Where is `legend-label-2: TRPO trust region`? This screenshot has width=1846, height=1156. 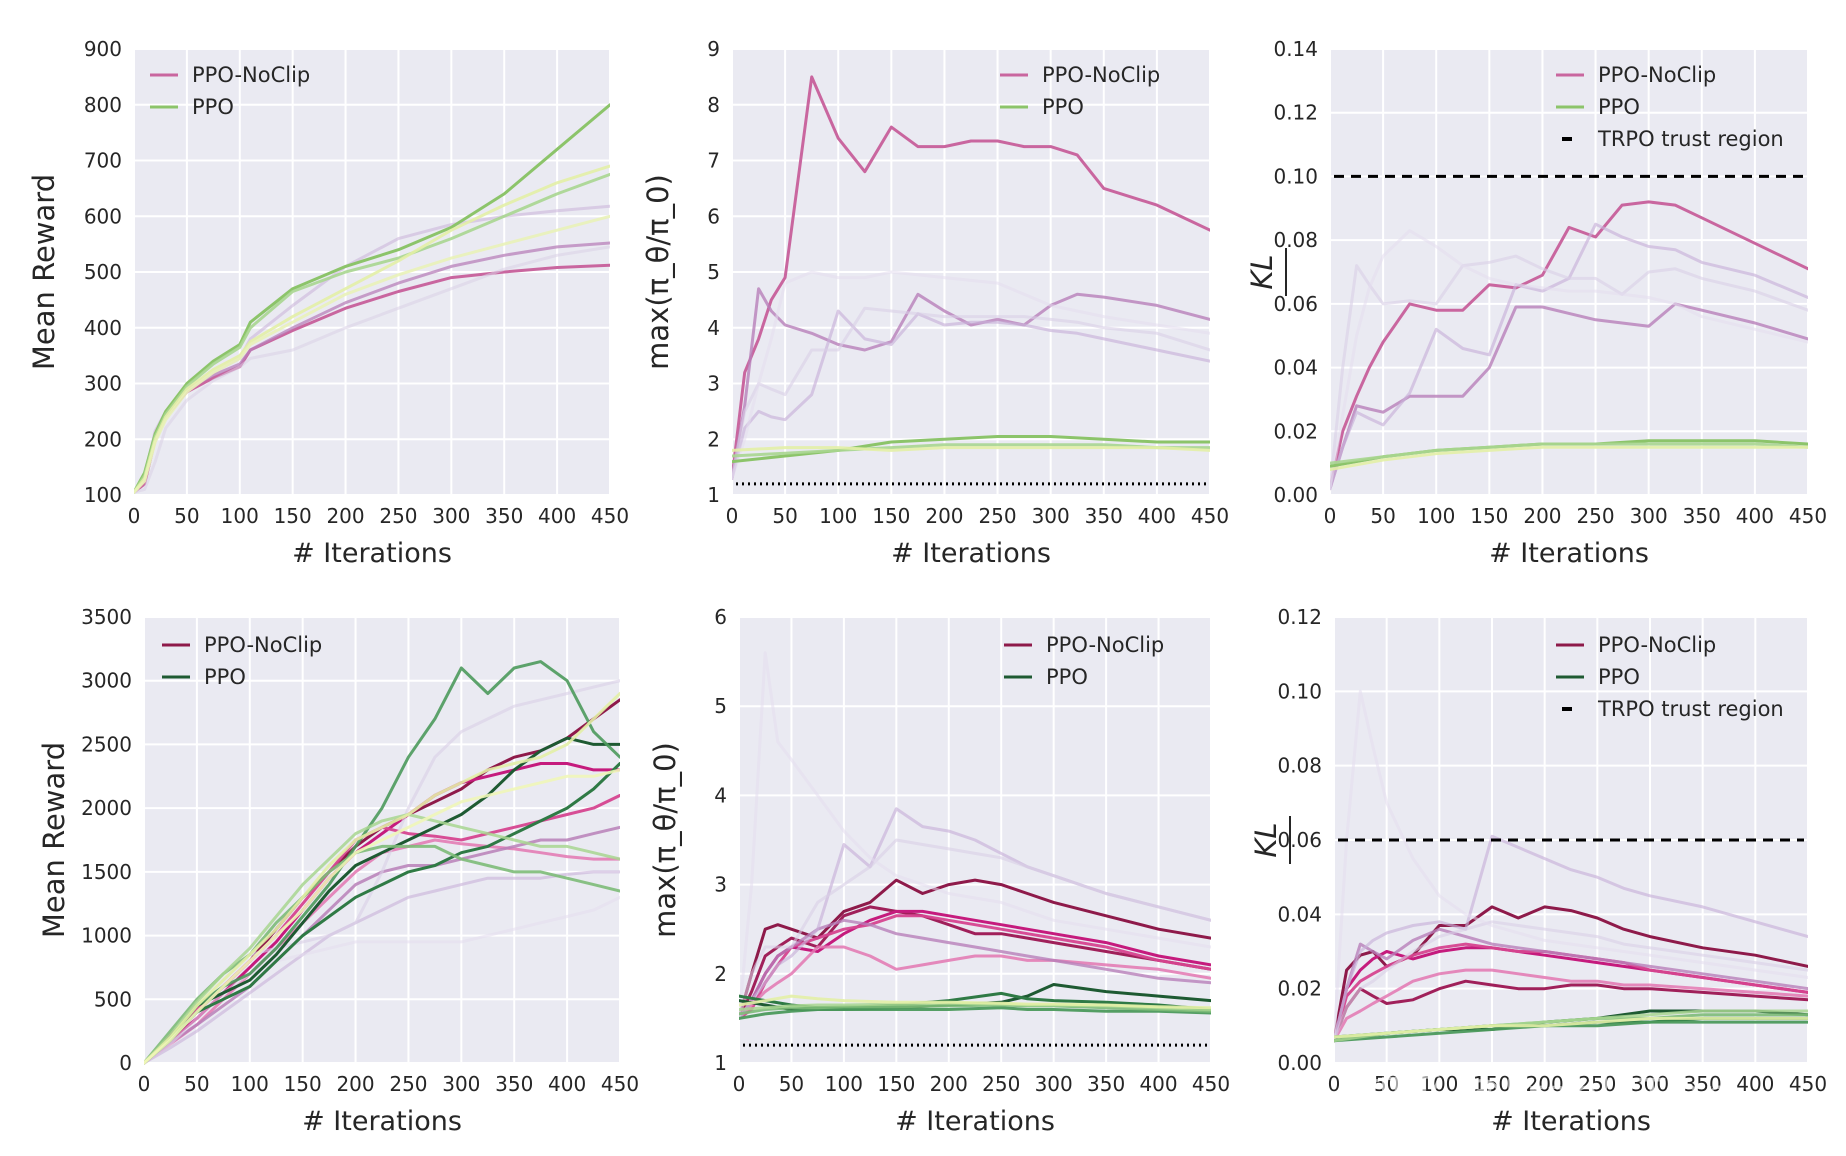
legend-label-2: TRPO trust region is located at coordinates (1690, 139).